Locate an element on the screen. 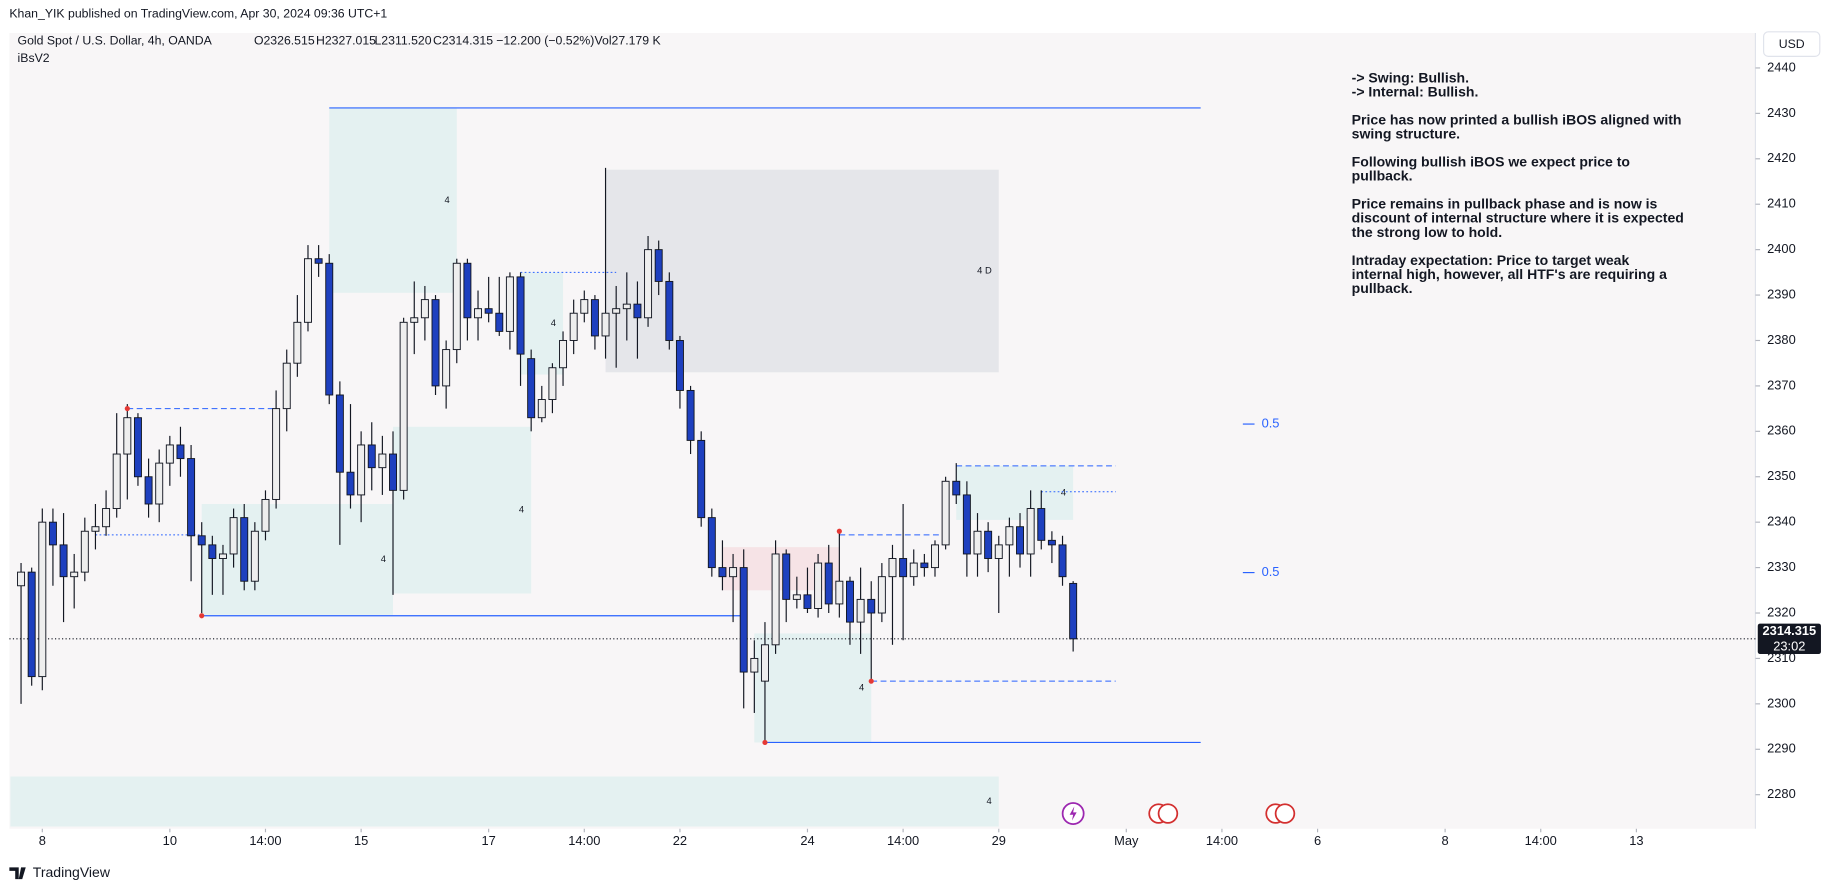 This screenshot has height=891, width=1835. y-tick-label: 2390 is located at coordinates (1781, 293).